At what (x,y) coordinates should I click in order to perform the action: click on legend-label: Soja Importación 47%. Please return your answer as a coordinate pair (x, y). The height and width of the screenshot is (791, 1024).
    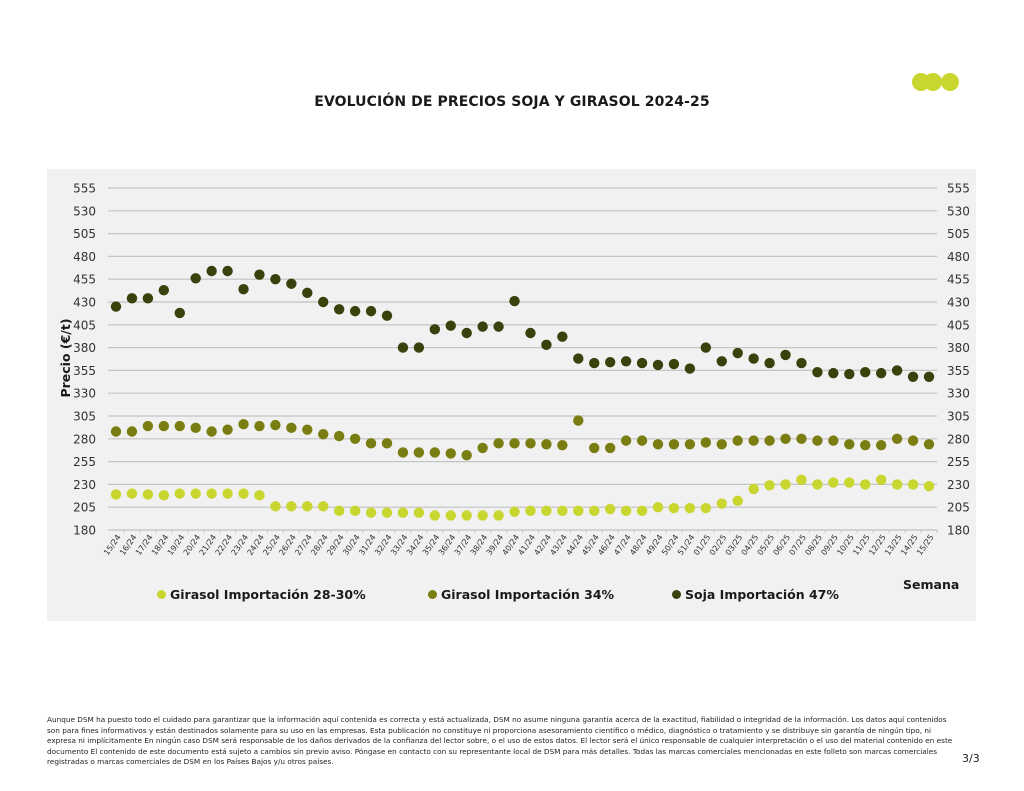
    Looking at the image, I should click on (762, 594).